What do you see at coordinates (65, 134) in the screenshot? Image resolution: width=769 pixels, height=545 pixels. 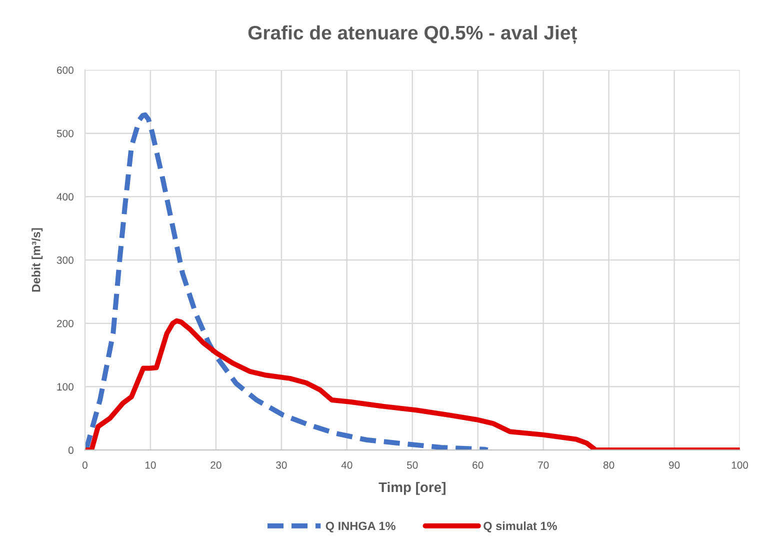 I see `y-tick-label: 500` at bounding box center [65, 134].